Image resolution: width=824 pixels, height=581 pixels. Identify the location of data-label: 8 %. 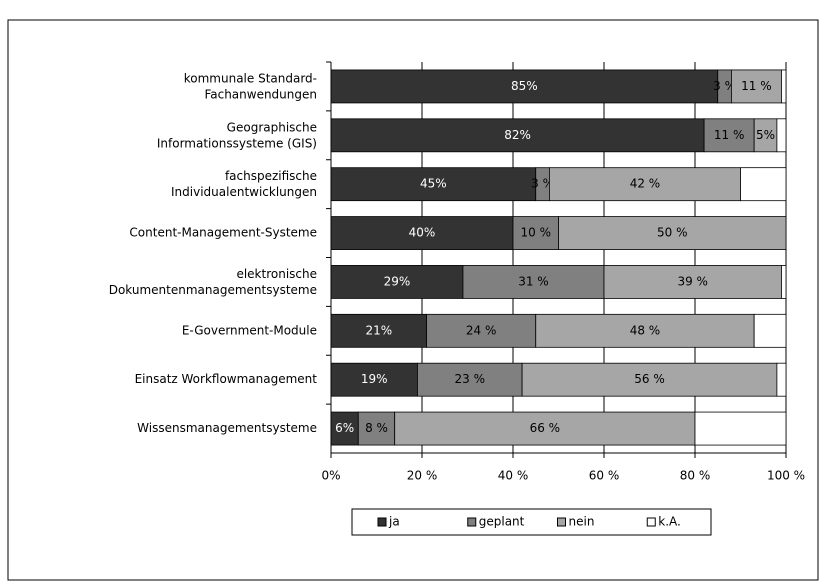
(376, 428).